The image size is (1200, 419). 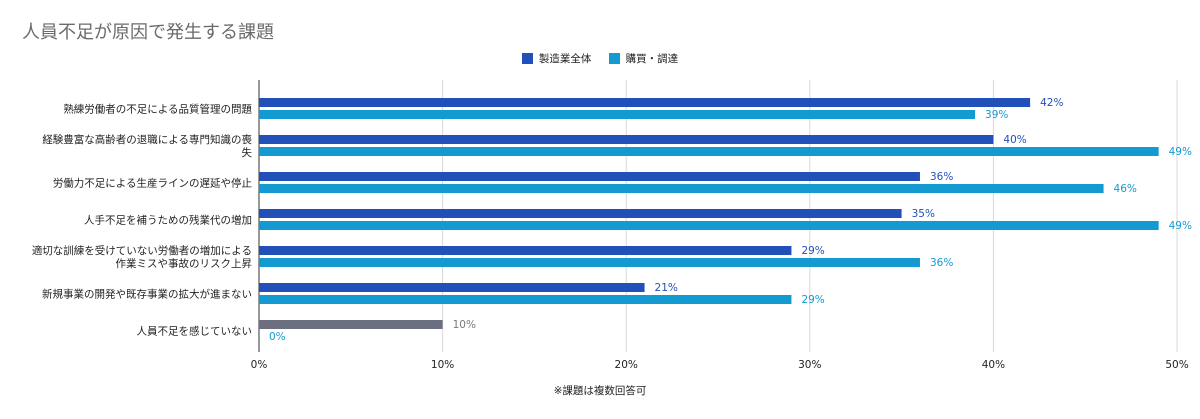 What do you see at coordinates (812, 251) in the screenshot?
I see `data-label-series-1: 29%` at bounding box center [812, 251].